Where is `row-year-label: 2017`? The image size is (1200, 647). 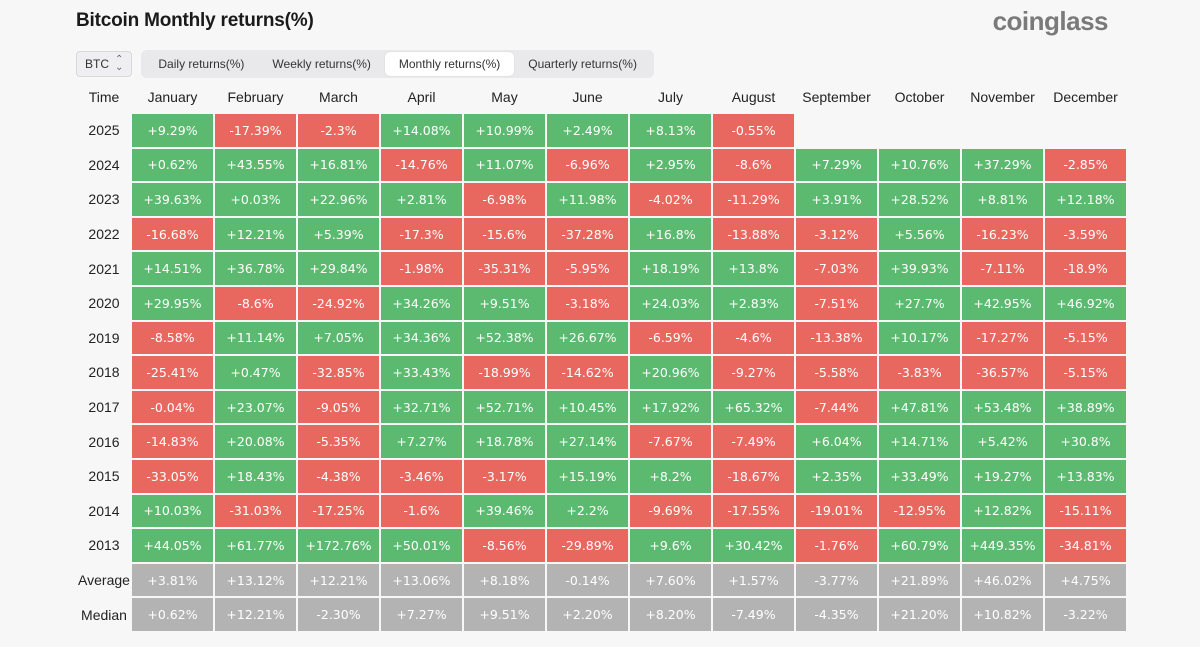
row-year-label: 2017 is located at coordinates (104, 407).